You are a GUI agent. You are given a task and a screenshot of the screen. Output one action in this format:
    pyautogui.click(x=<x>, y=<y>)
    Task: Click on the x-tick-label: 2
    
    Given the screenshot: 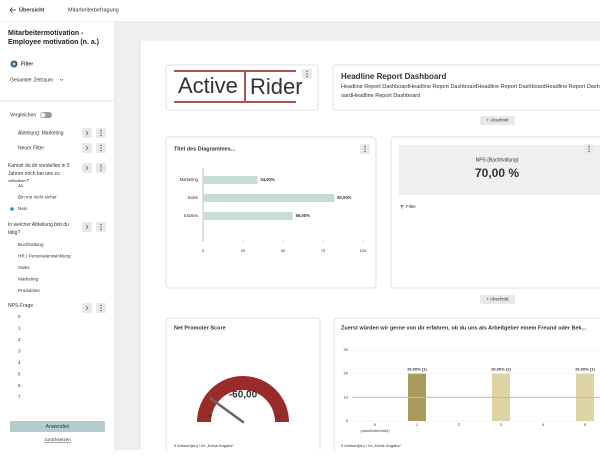 What is the action you would take?
    pyautogui.click(x=459, y=424)
    